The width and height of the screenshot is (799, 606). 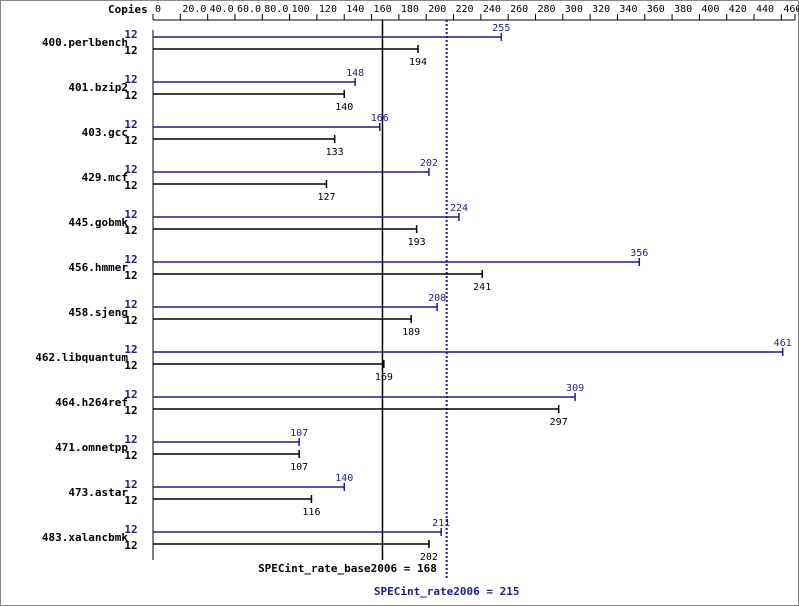 I want to click on value-label: 127, so click(x=326, y=197).